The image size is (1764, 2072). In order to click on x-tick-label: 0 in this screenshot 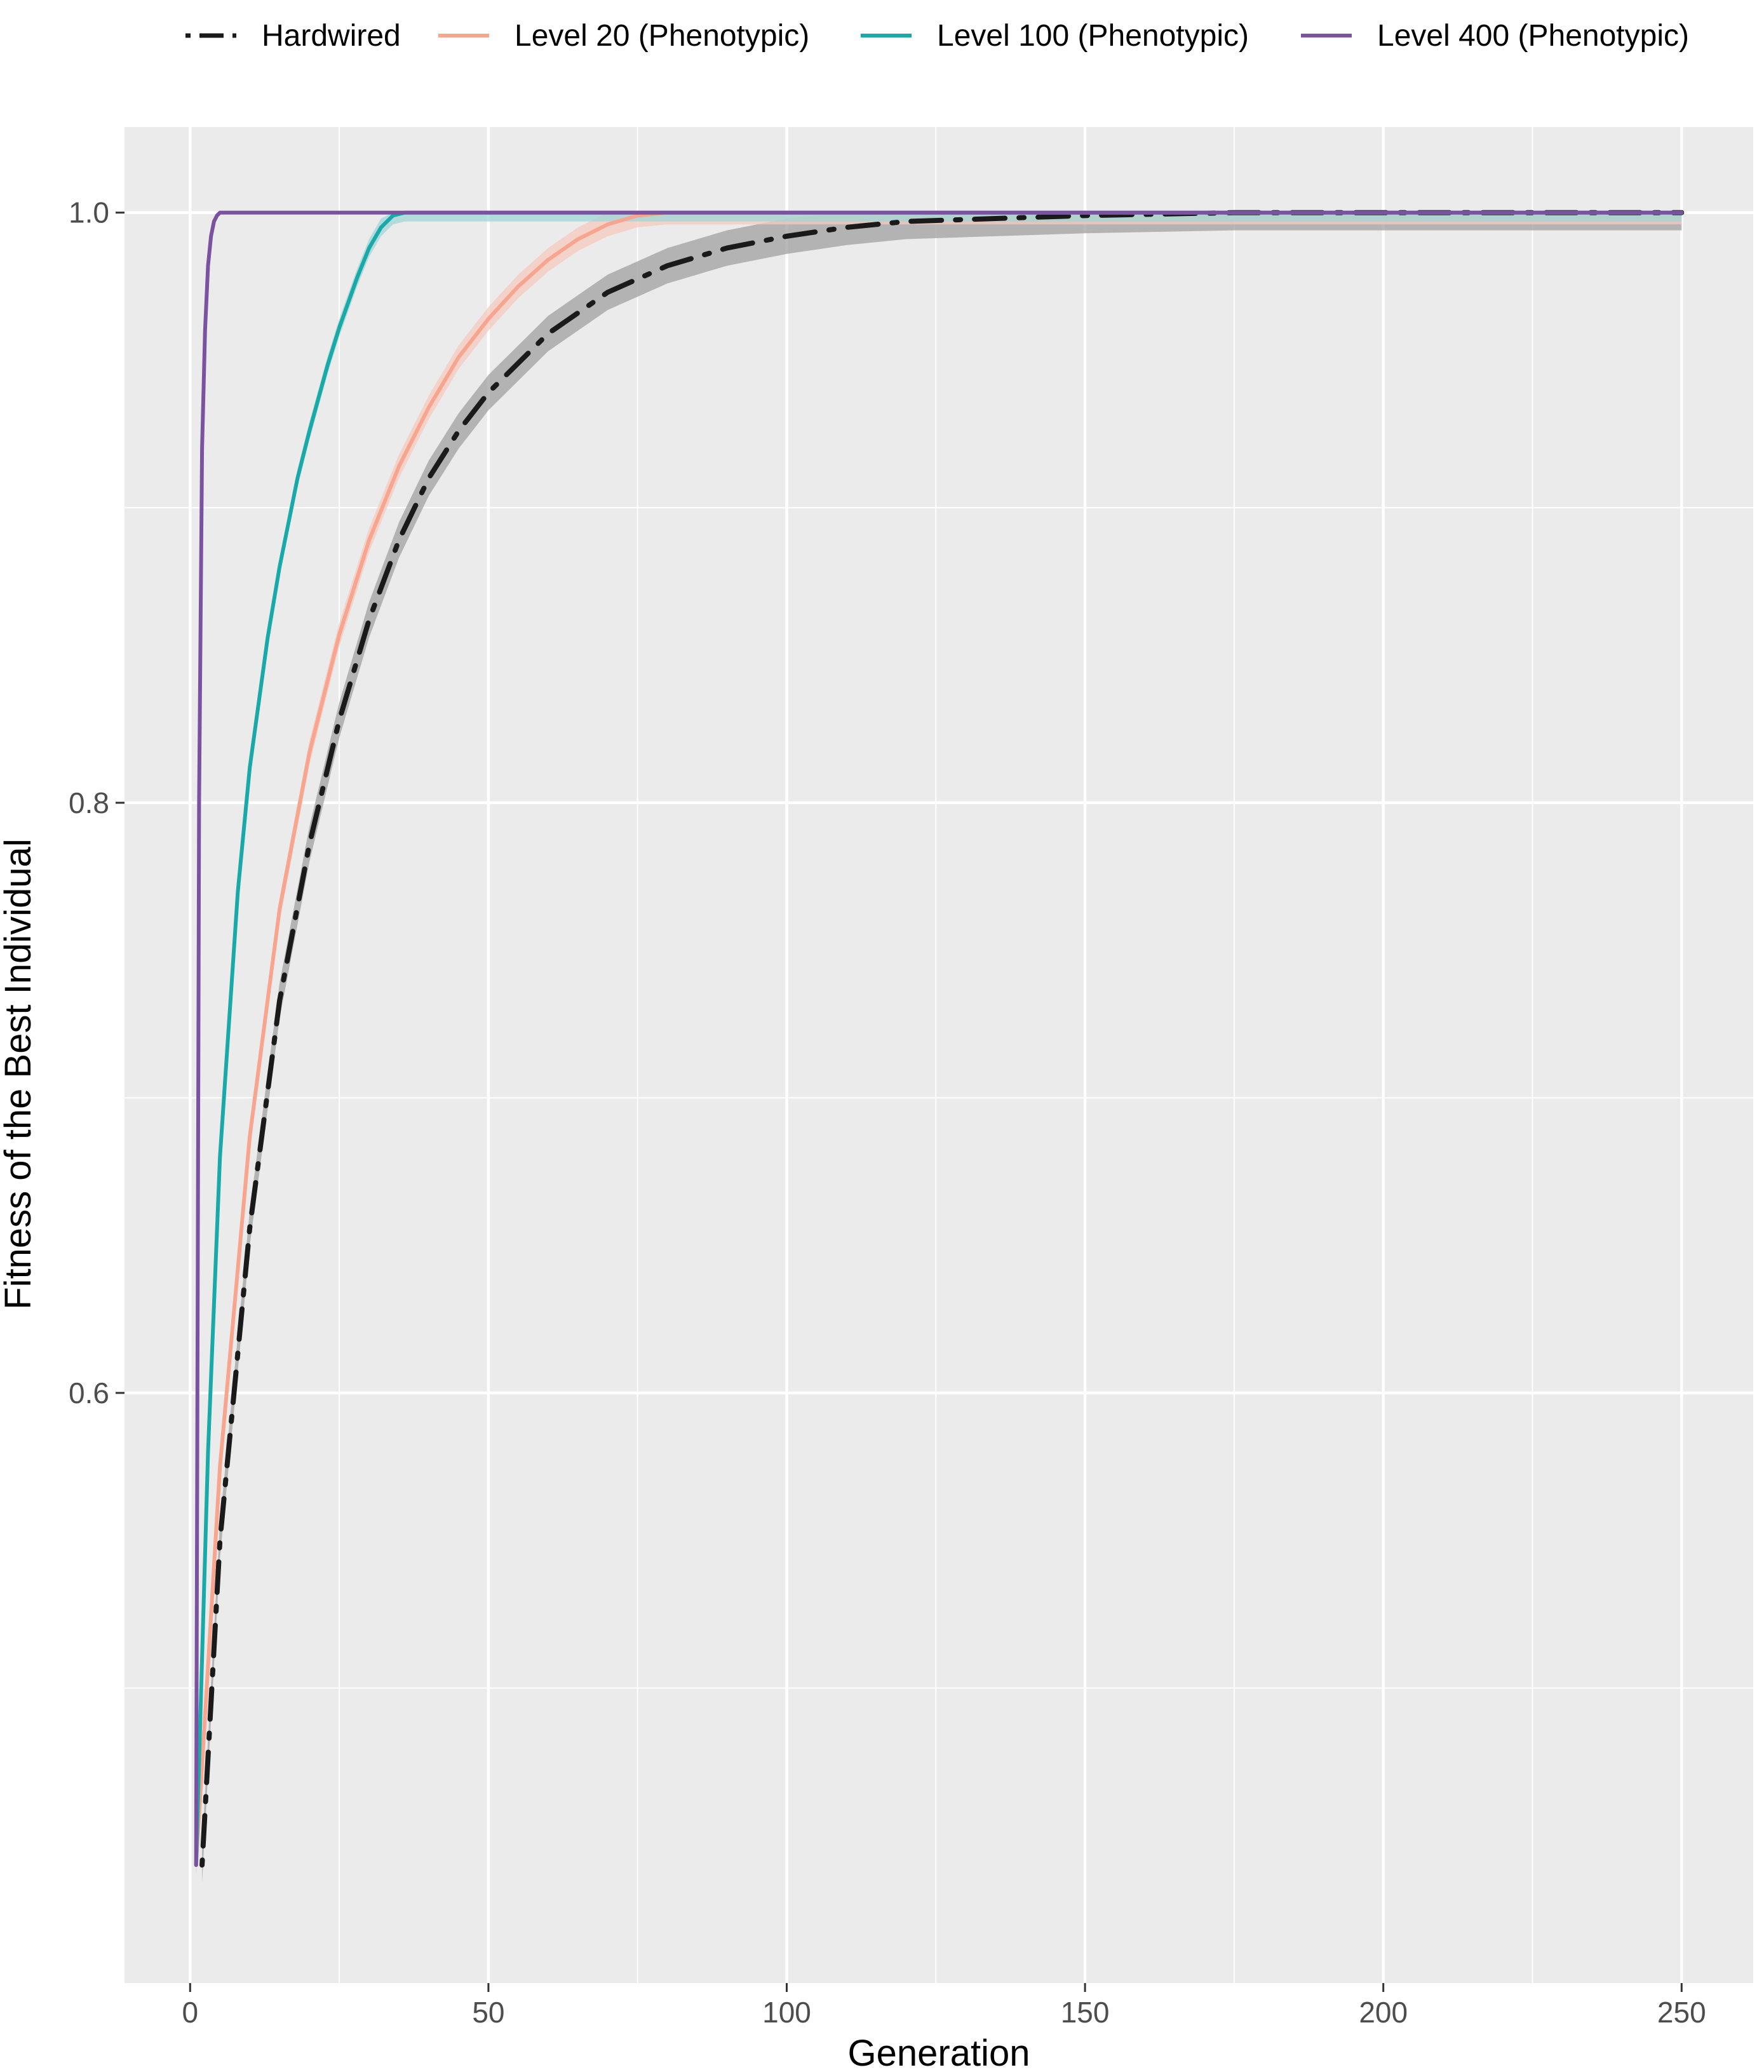, I will do `click(190, 2012)`.